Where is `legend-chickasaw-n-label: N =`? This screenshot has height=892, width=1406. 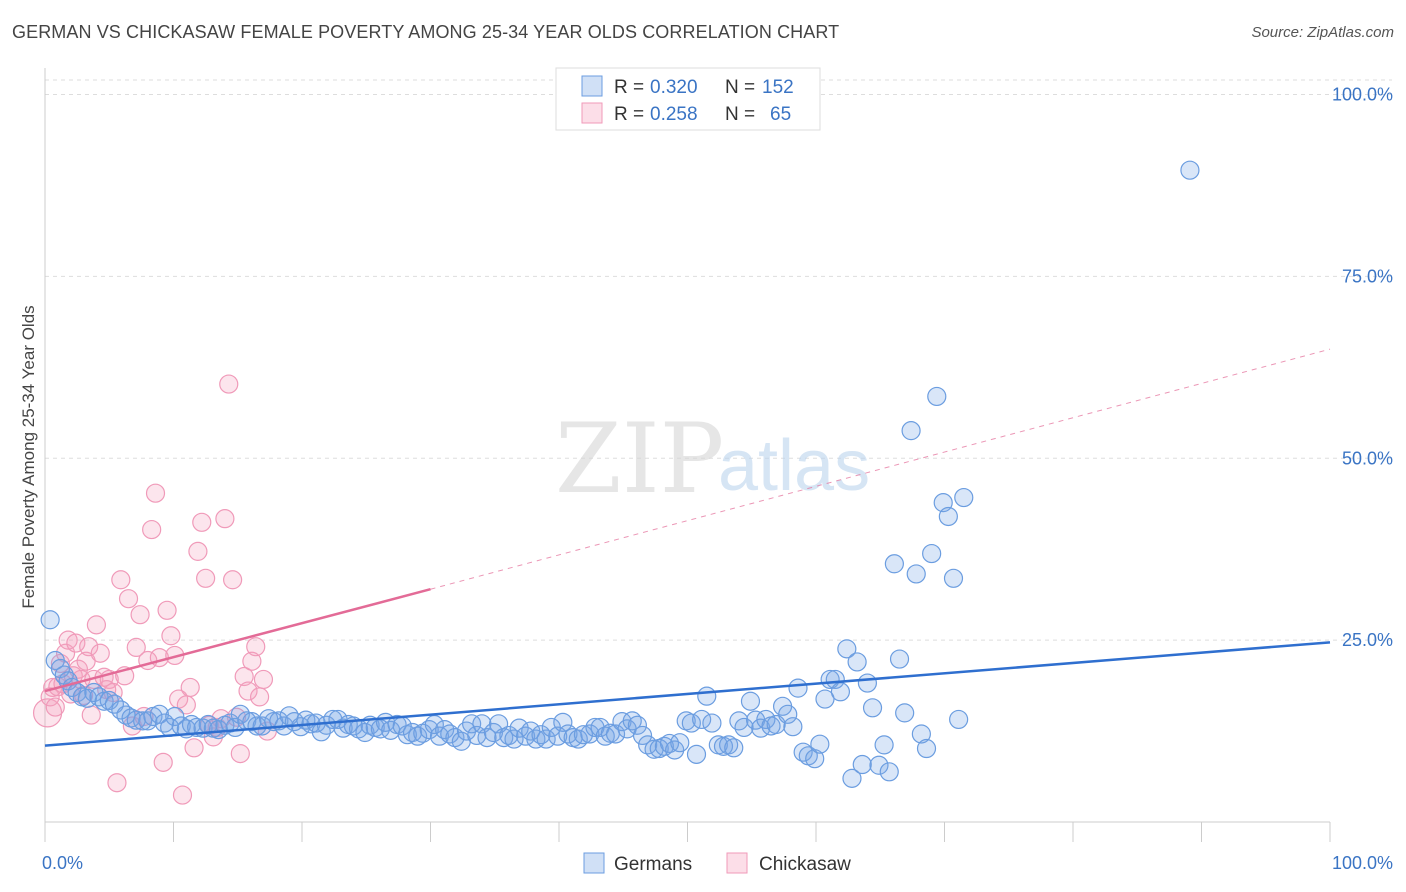
legend-chickasaw-n-label: N = is located at coordinates (740, 114).